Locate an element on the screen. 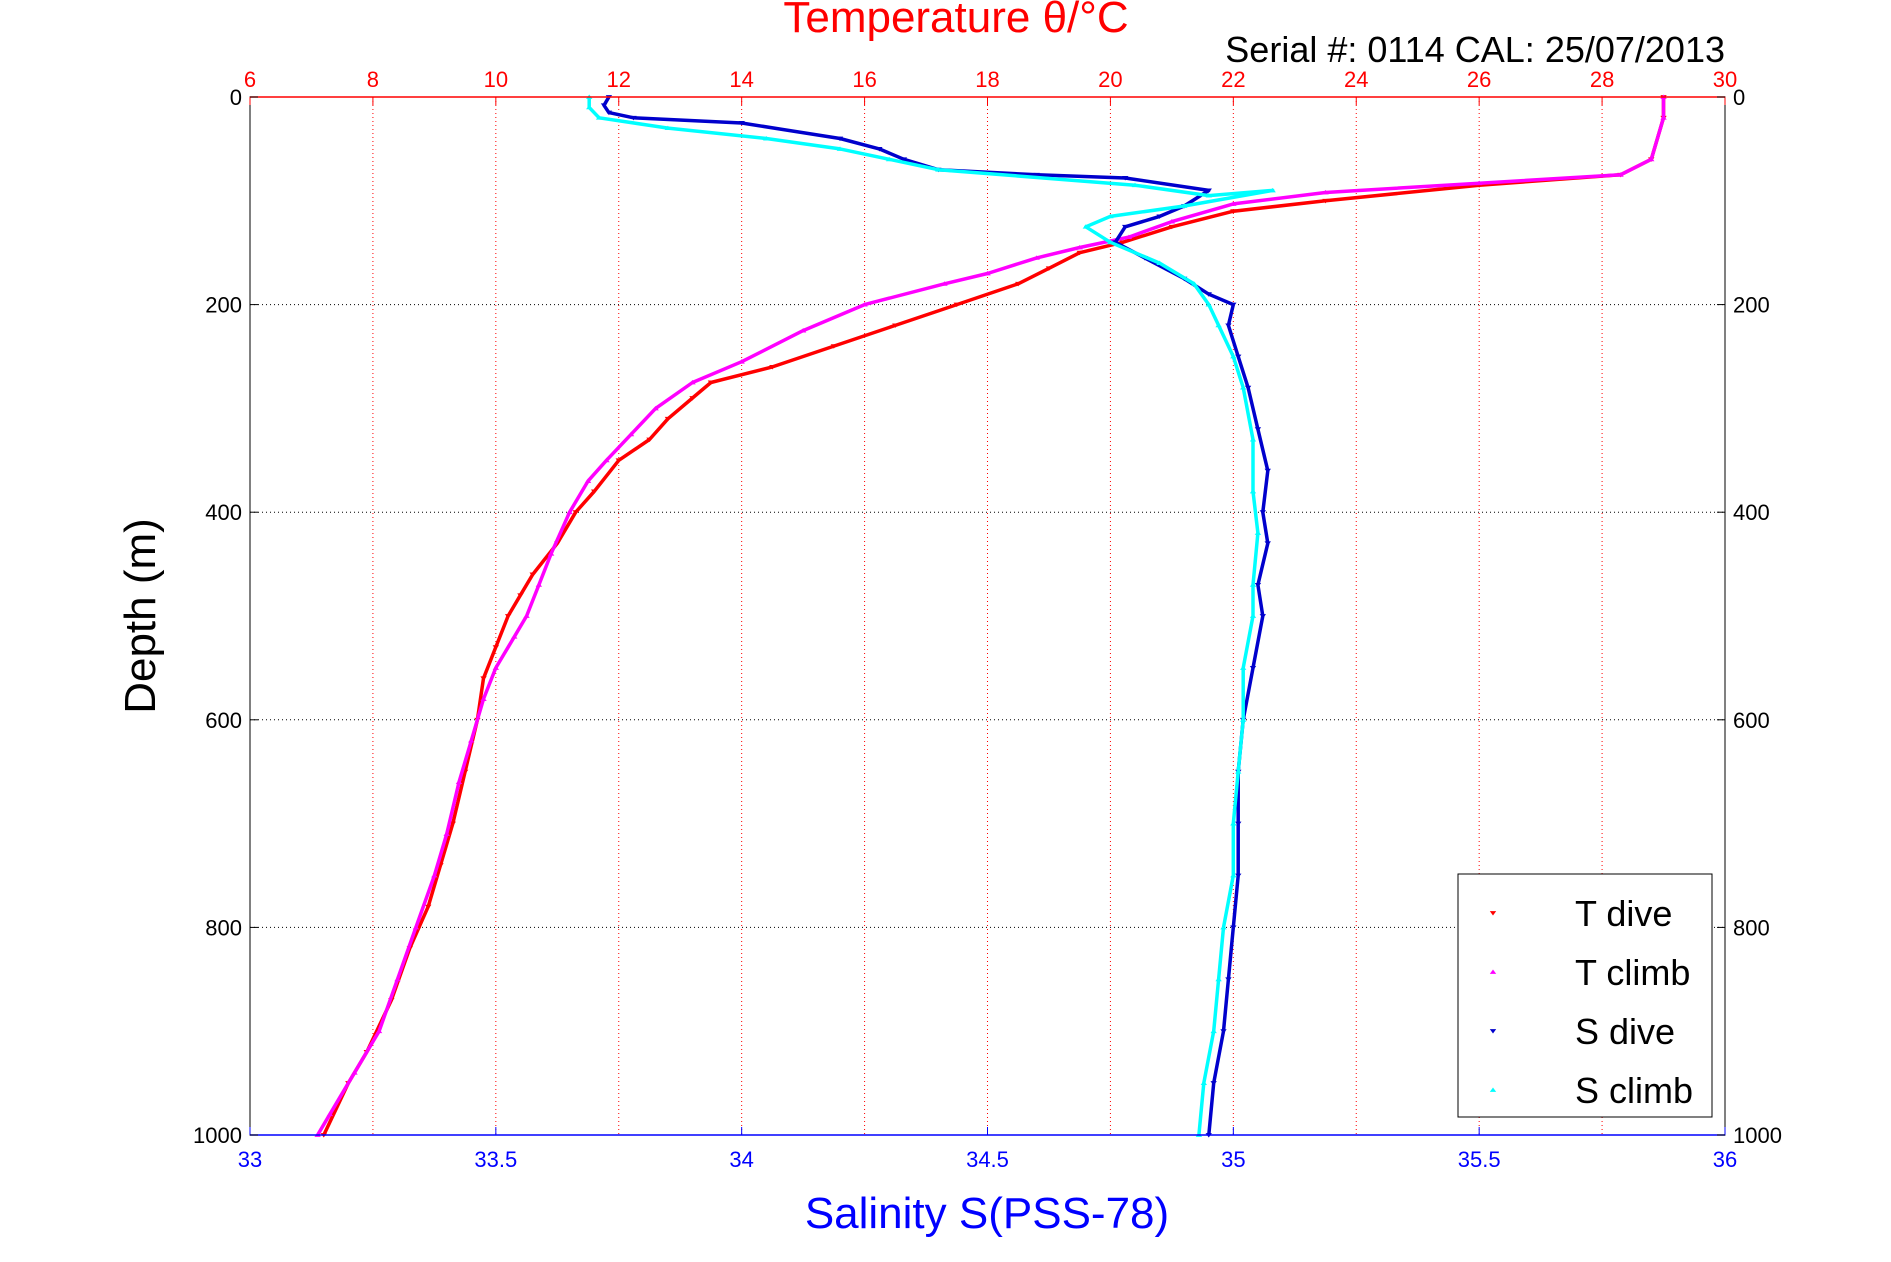  salinity-tick-label: 33 is located at coordinates (250, 1159).